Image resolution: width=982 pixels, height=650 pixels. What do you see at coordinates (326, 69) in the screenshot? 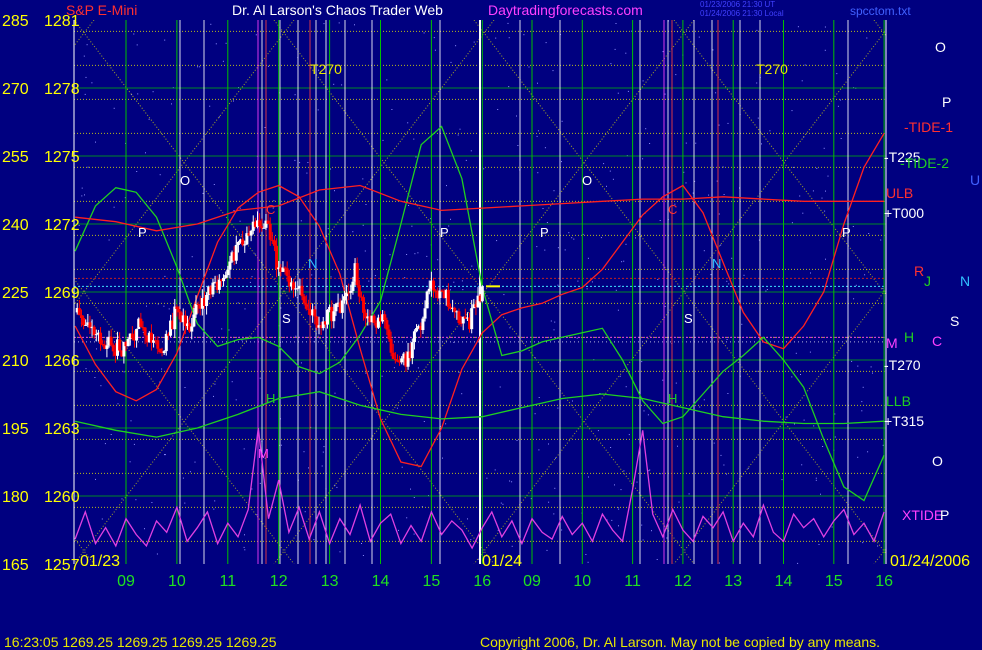
I see `top-label-t270-left: T270` at bounding box center [326, 69].